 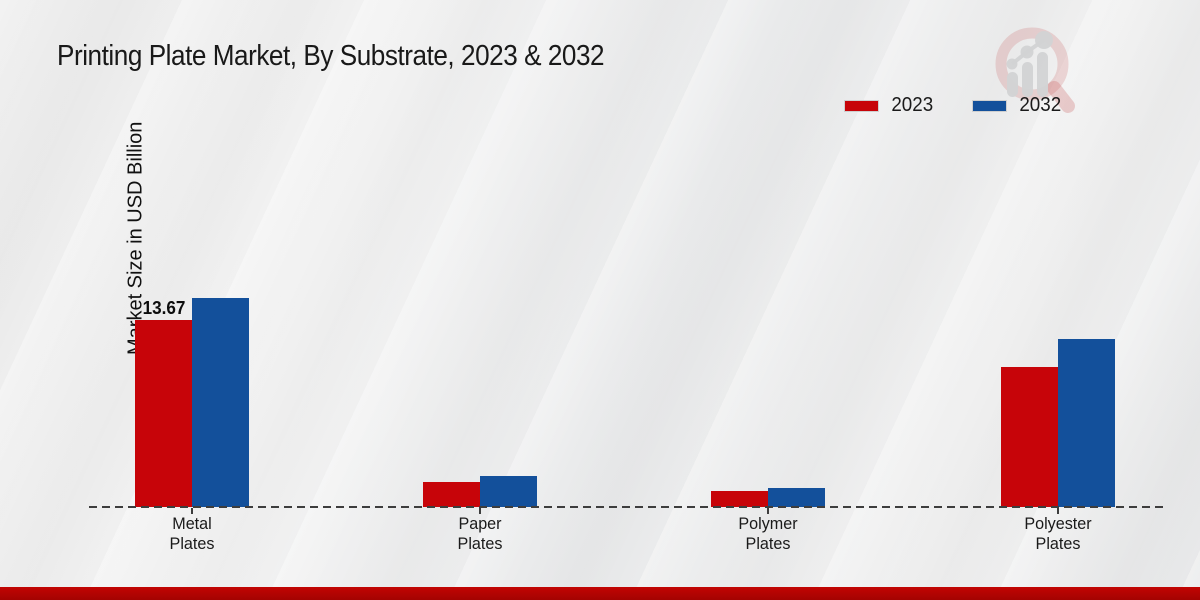 I want to click on x-axis-label: Paper Plates, so click(x=480, y=533).